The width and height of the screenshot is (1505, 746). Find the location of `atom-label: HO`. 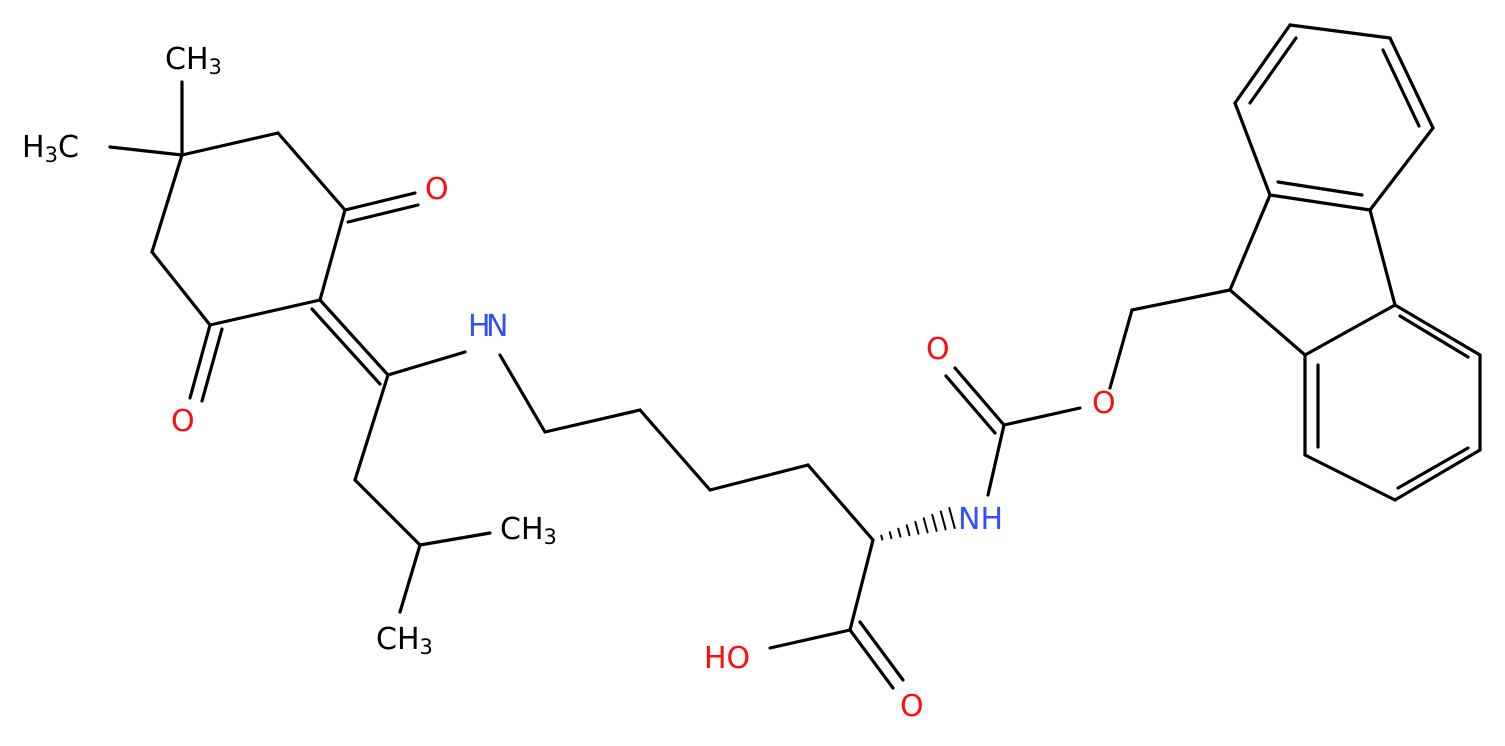

atom-label: HO is located at coordinates (727, 658).